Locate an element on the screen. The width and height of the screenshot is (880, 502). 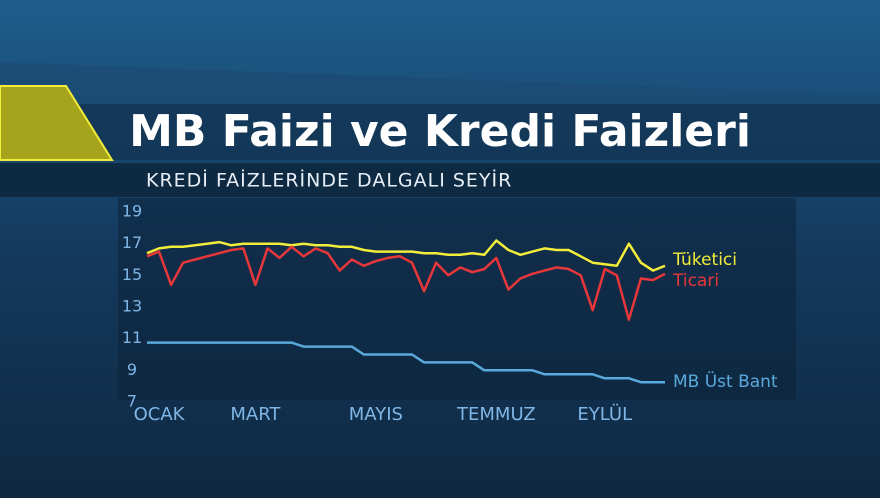
accent is located at coordinates (57, 123).